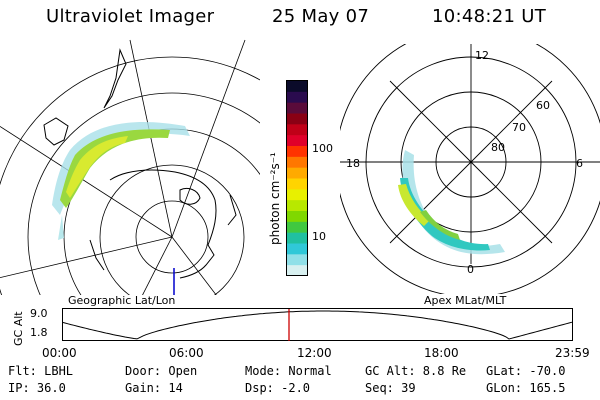 This screenshot has width=600, height=400. What do you see at coordinates (161, 371) in the screenshot?
I see `door-readout: Door: Open` at bounding box center [161, 371].